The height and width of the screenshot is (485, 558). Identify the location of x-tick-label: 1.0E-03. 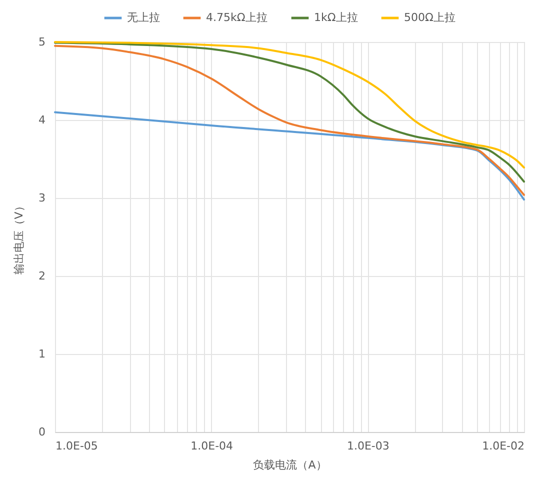
(368, 446).